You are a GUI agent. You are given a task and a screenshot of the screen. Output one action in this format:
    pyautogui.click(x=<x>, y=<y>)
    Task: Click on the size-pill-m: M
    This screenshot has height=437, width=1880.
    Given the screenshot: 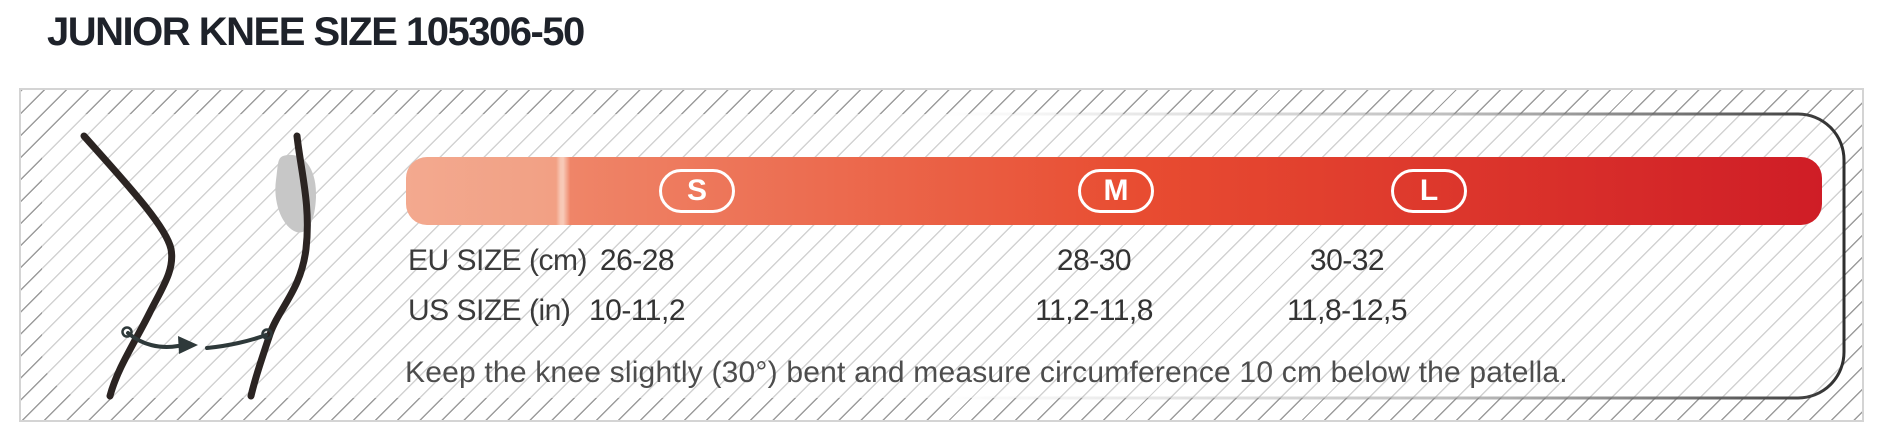 What is the action you would take?
    pyautogui.click(x=1116, y=191)
    